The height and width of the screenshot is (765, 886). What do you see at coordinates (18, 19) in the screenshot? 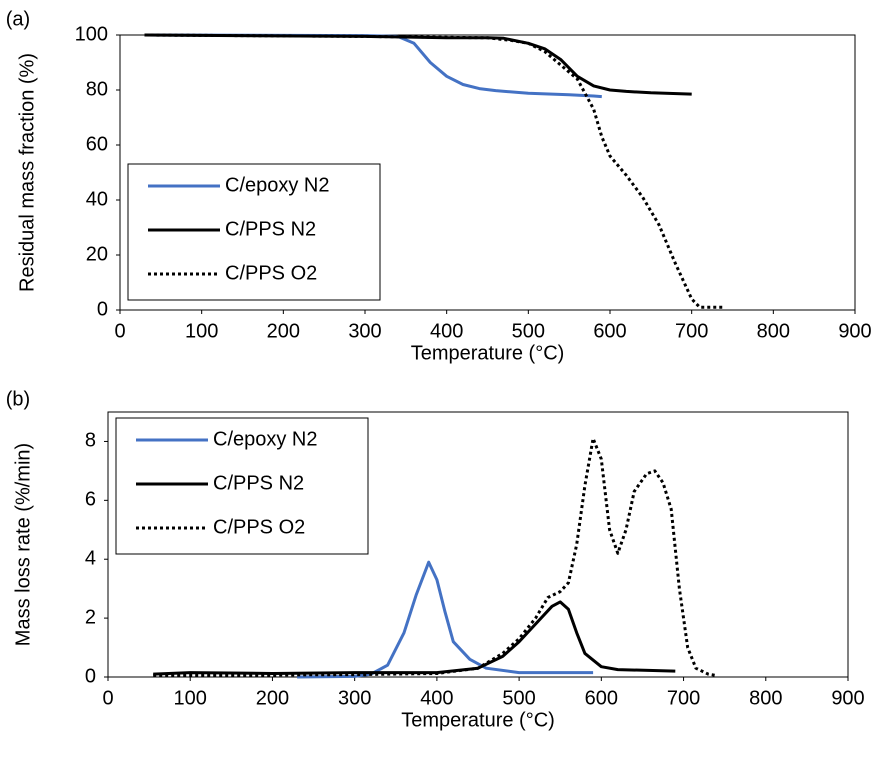
I see `panel-label: (a)` at bounding box center [18, 19].